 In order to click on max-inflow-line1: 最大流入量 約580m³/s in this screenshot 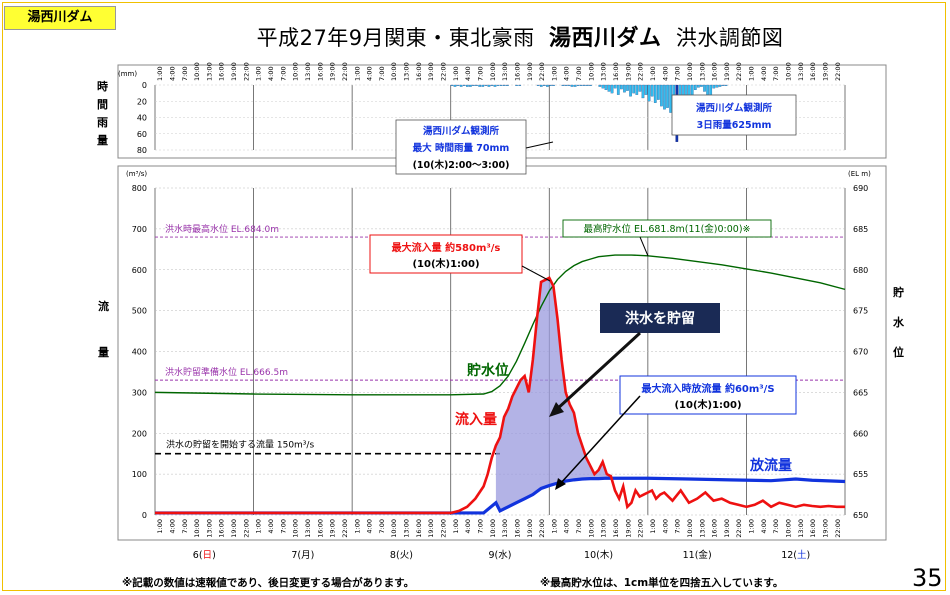, I will do `click(446, 247)`.